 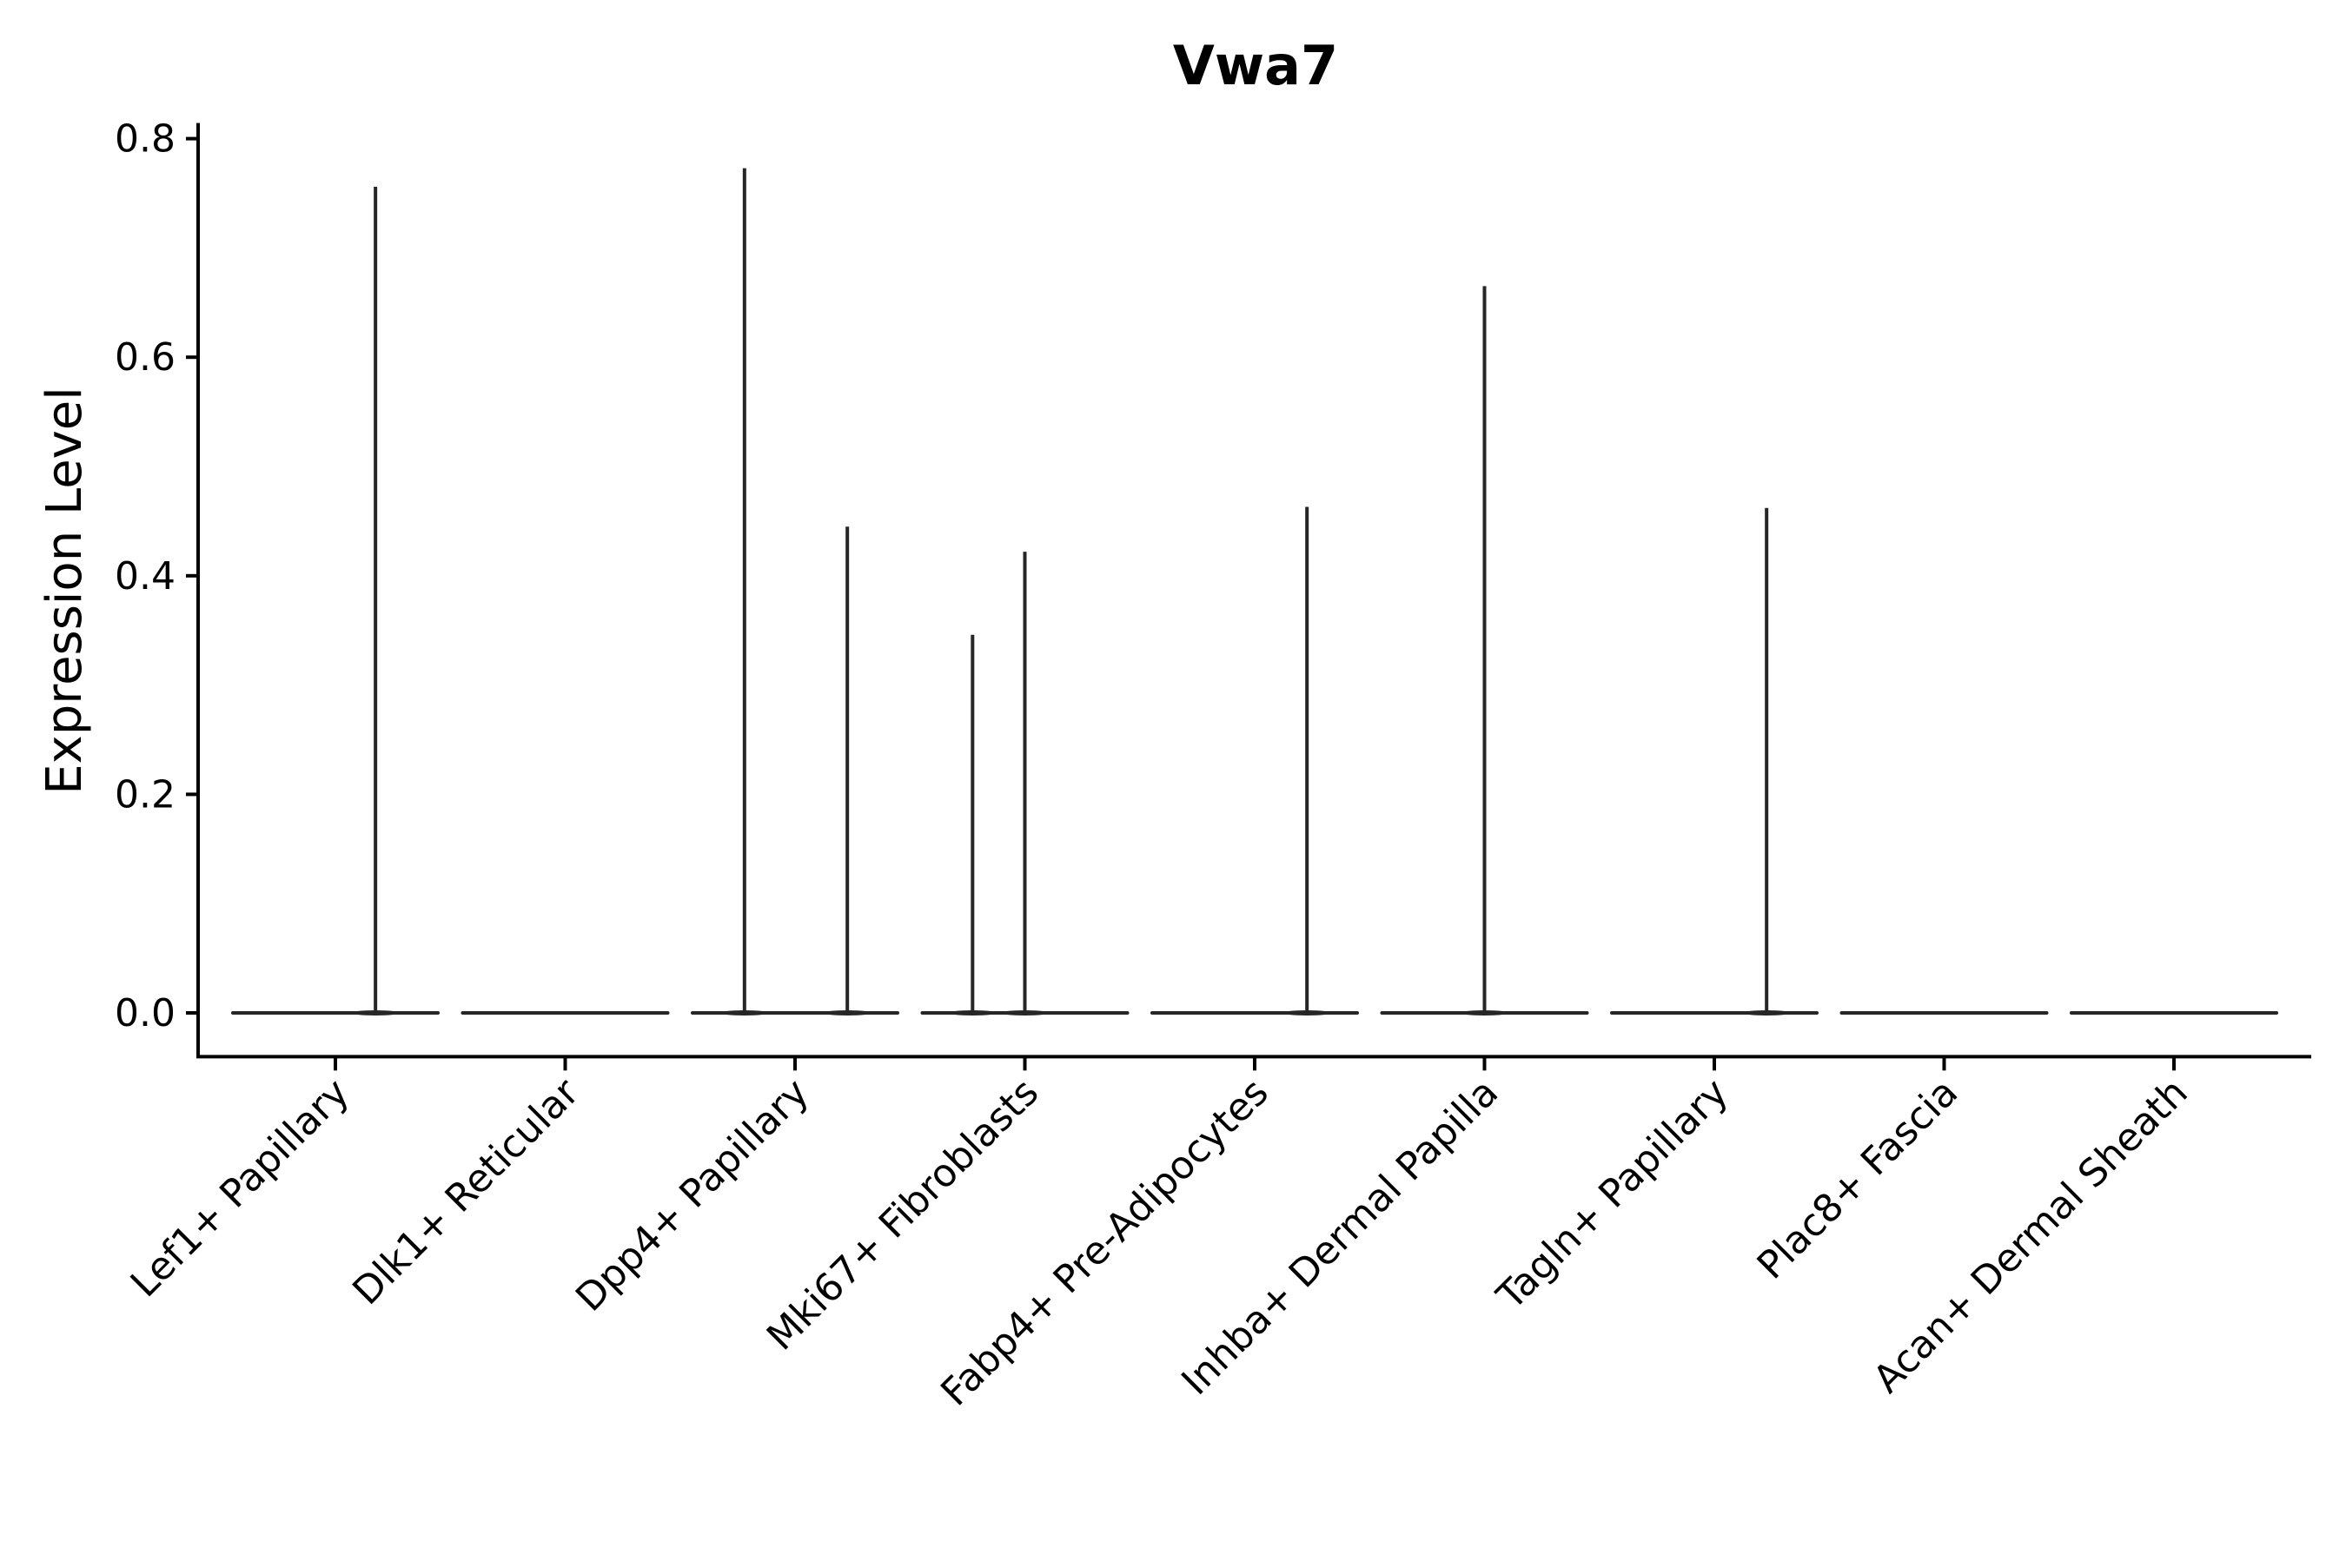 I want to click on x-category-label: Dlk1+ Reticular, so click(x=466, y=1191).